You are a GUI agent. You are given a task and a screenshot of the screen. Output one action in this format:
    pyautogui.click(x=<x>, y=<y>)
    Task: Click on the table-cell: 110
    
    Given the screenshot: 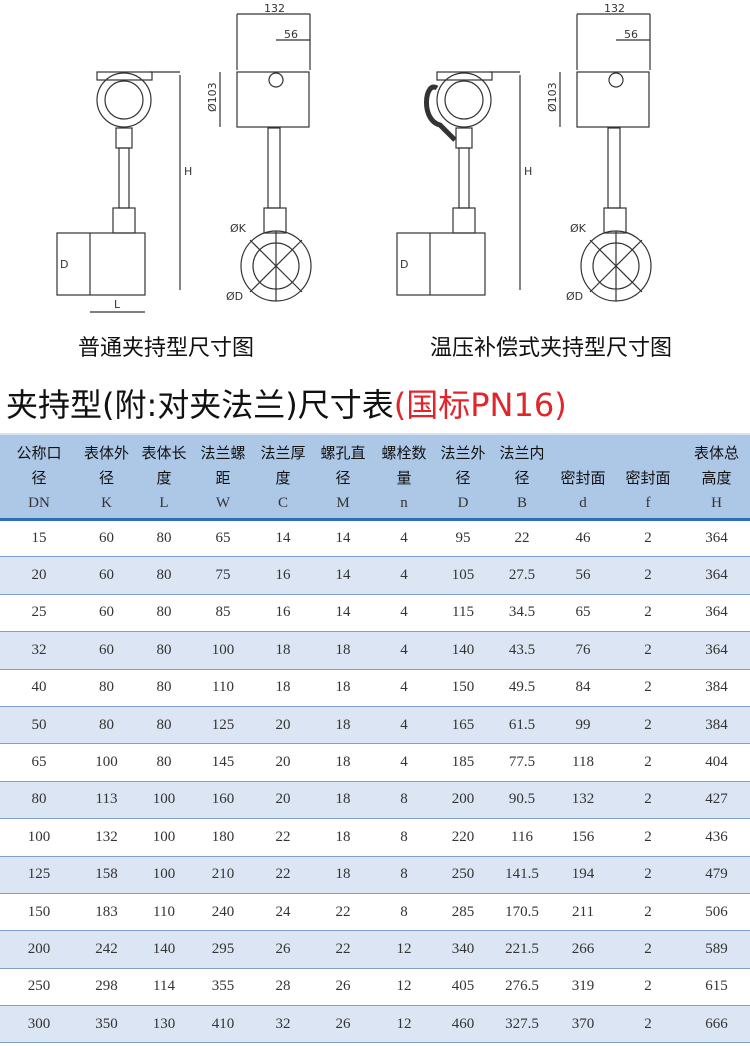 What is the action you would take?
    pyautogui.click(x=164, y=912)
    